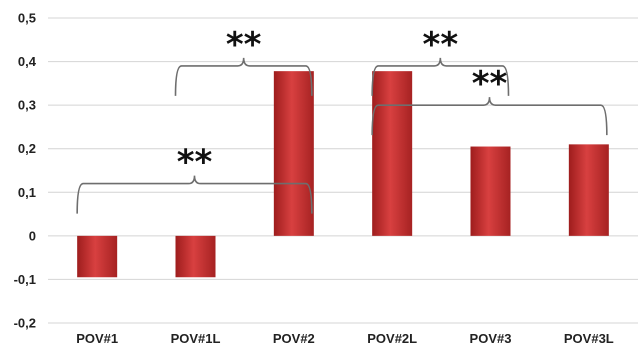  Describe the element at coordinates (25, 323) in the screenshot. I see `y-tick-label: -0,2` at that location.